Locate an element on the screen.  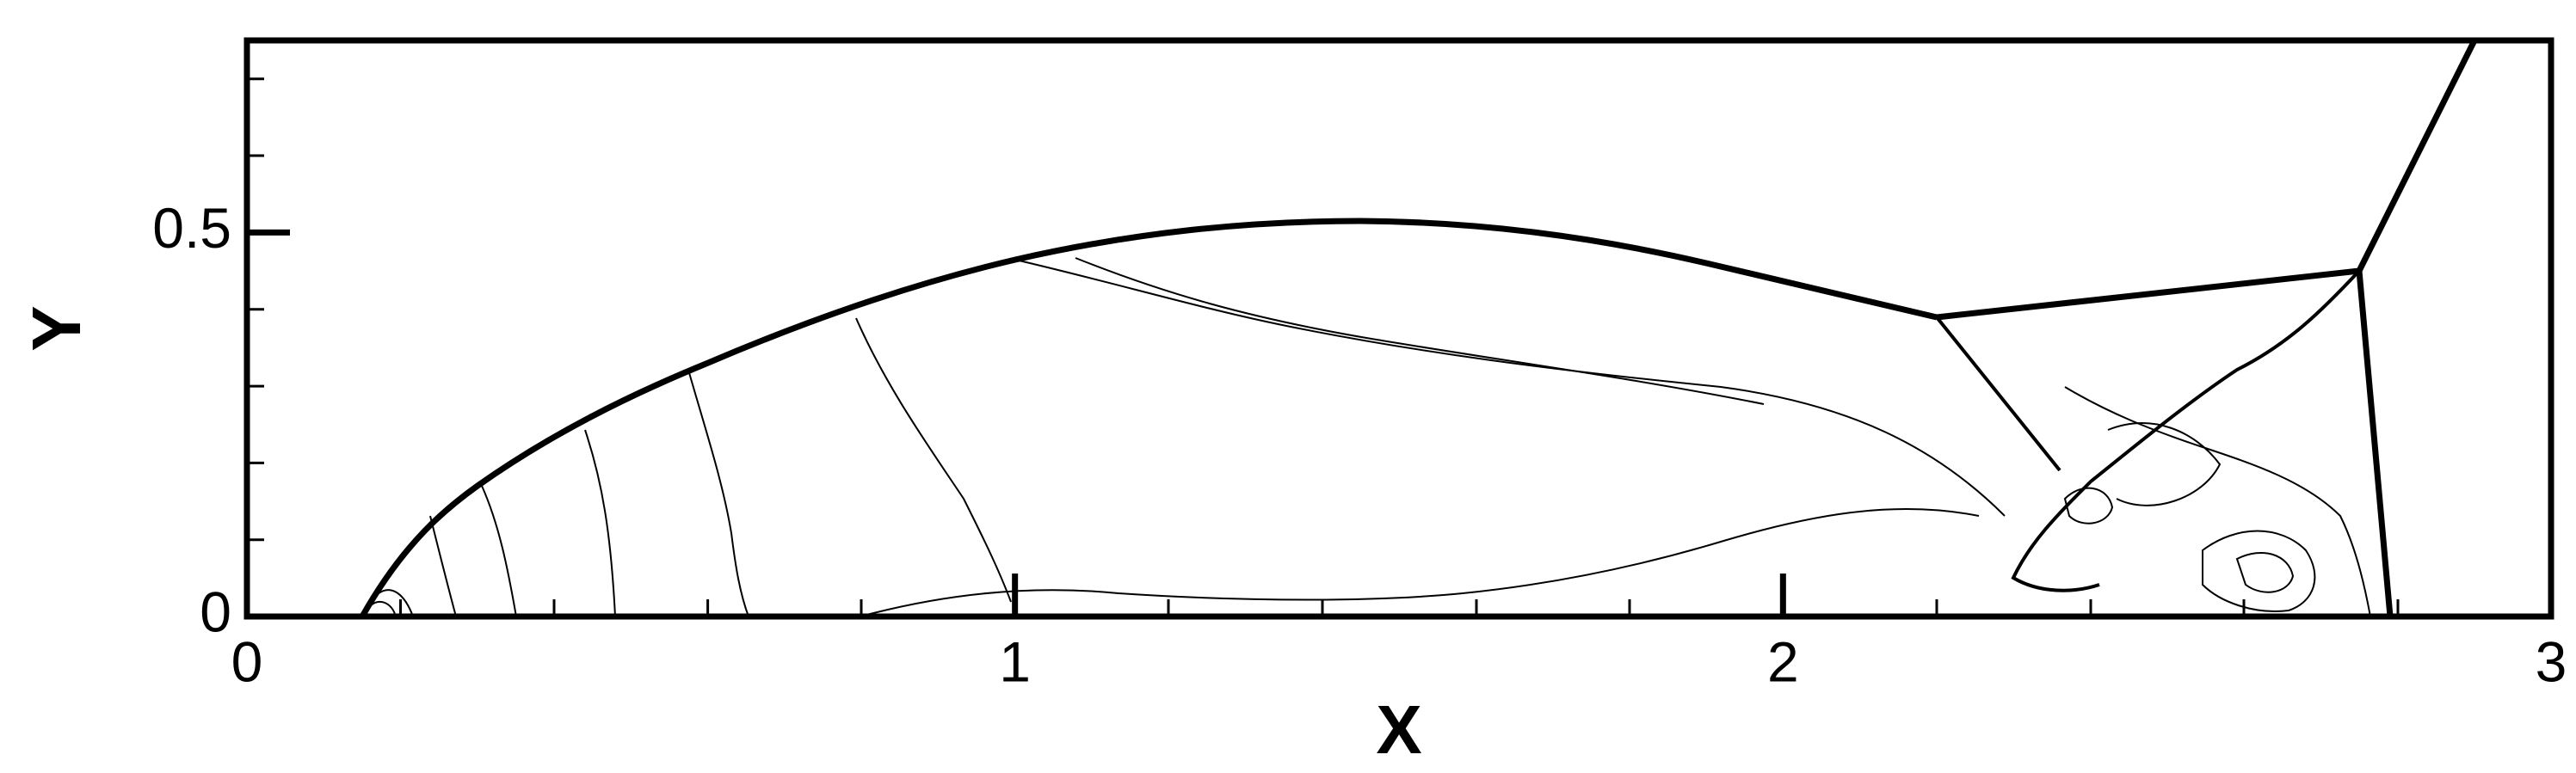
x-tick-label: 3 is located at coordinates (2552, 661).